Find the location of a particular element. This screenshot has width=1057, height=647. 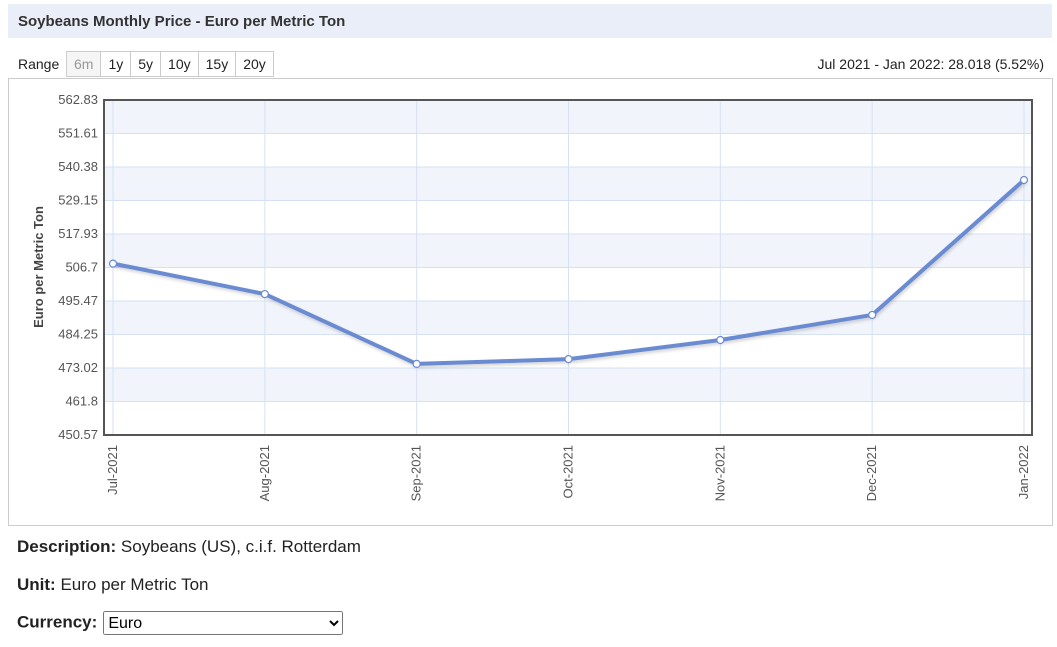

range-button: 15y is located at coordinates (217, 64).